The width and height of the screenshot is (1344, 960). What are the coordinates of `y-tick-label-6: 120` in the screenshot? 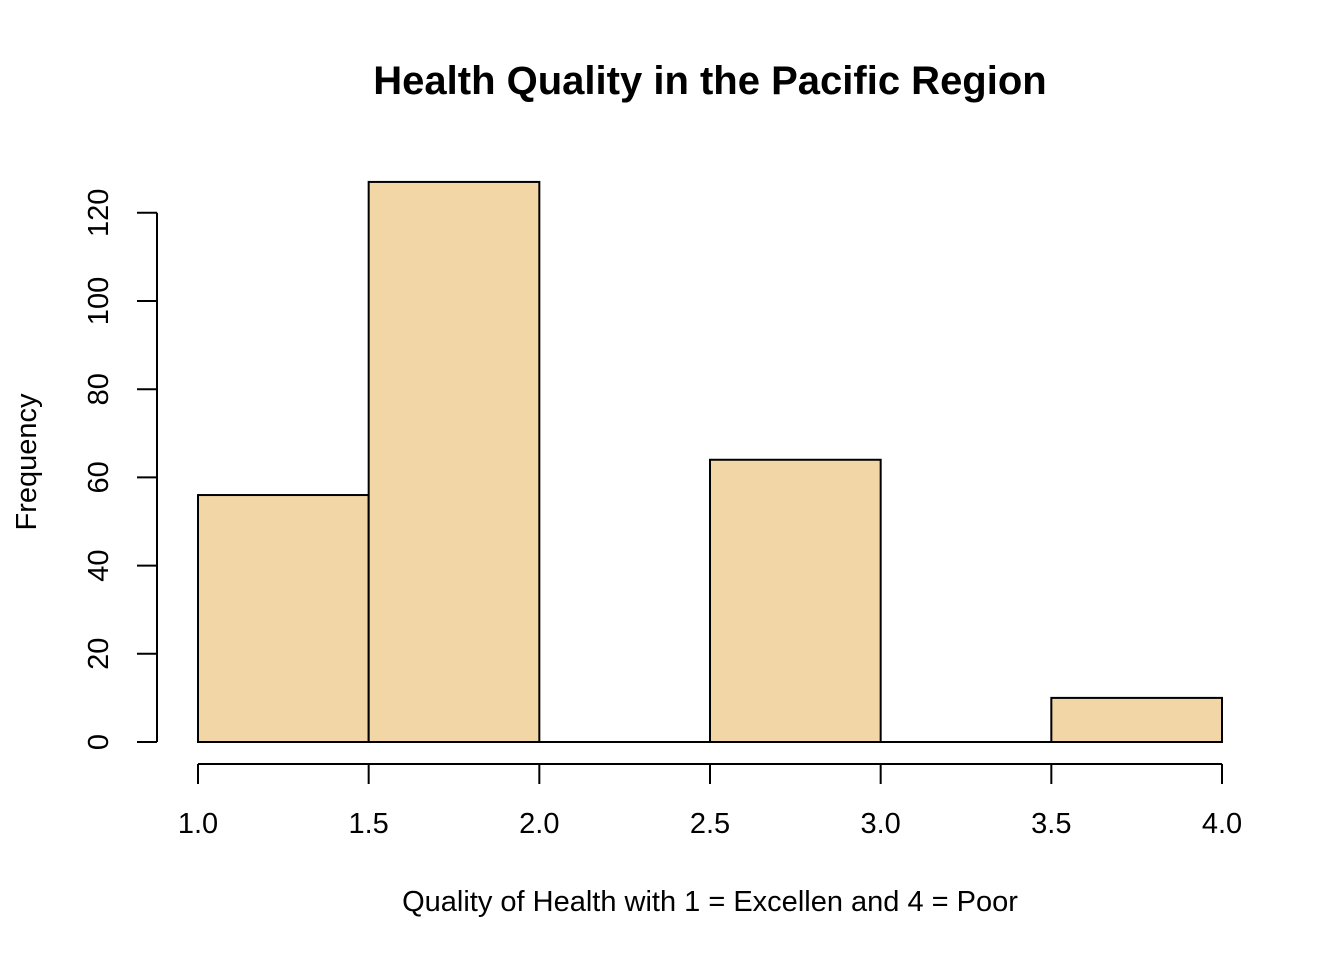 It's located at (99, 213).